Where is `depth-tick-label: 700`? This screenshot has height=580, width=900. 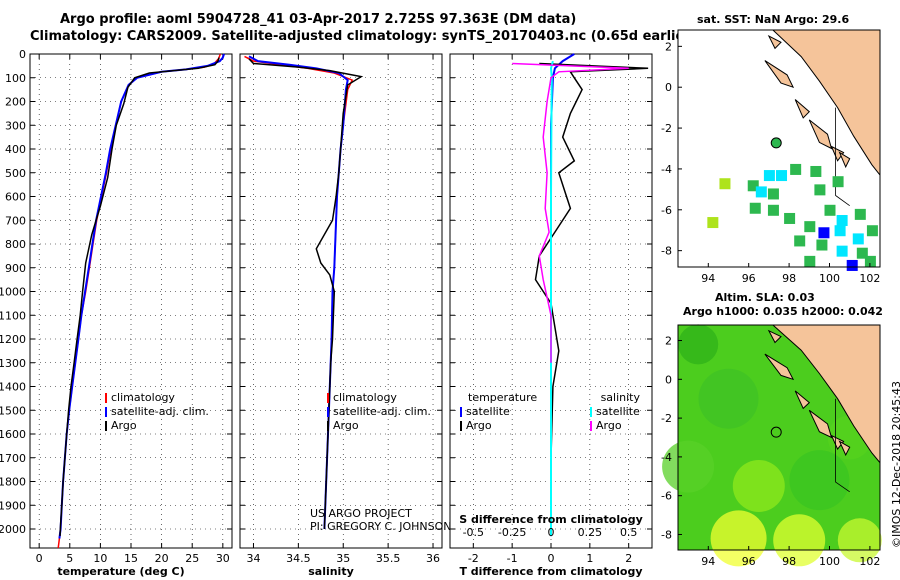
depth-tick-label: 700 is located at coordinates (15, 220).